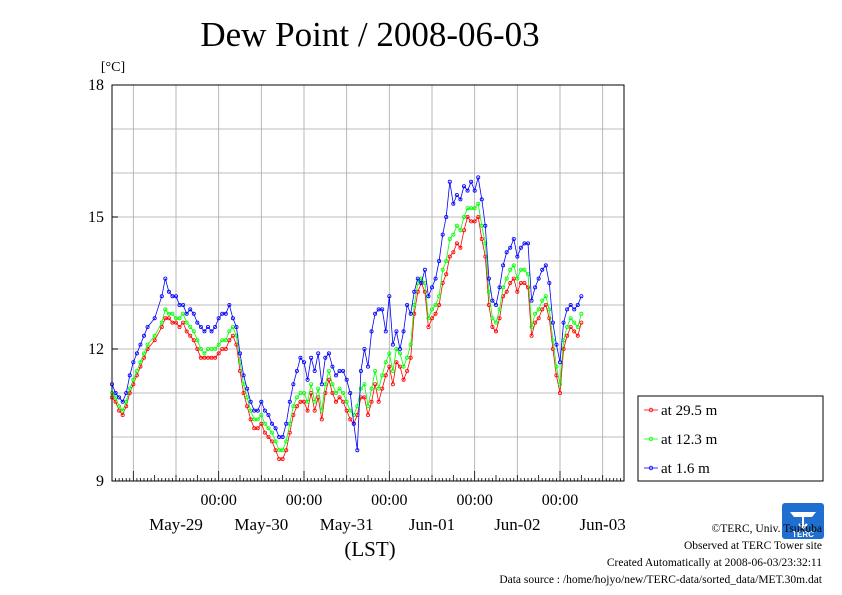  I want to click on x-date-label: May-31, so click(347, 524).